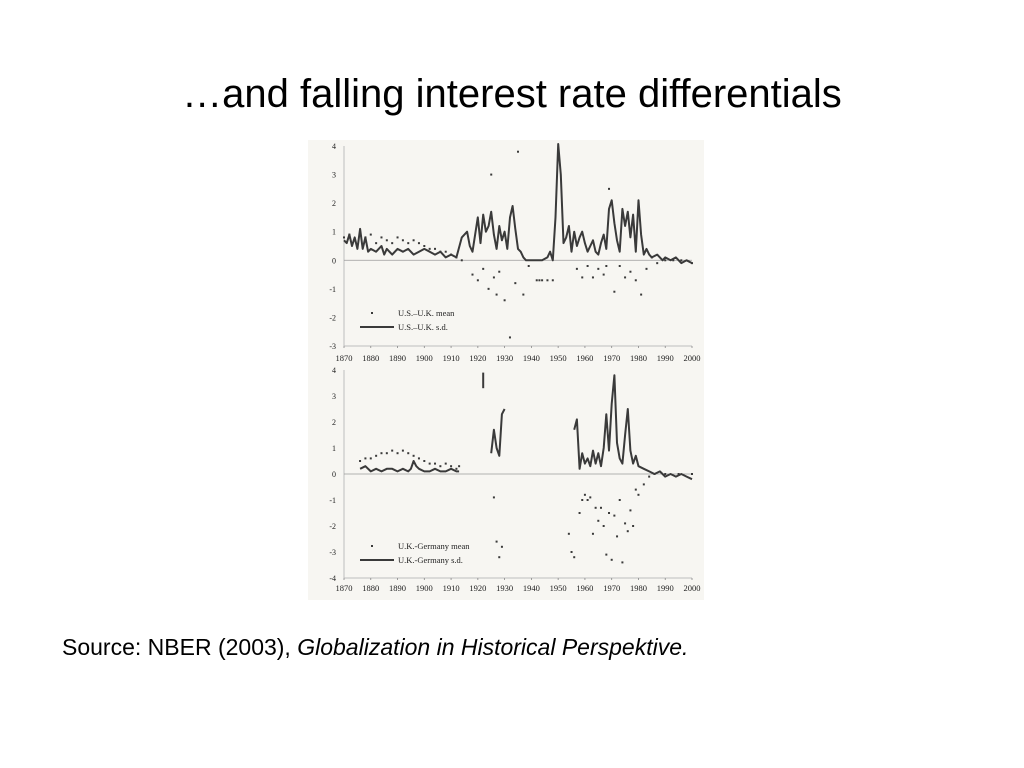 The image size is (1024, 768). Describe the element at coordinates (423, 327) in the screenshot. I see `legend-label: U.S.–U.K. s.d.` at that location.